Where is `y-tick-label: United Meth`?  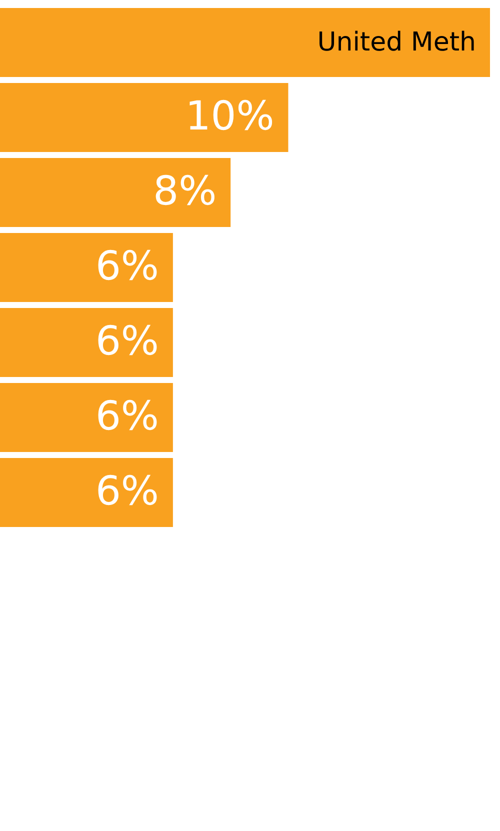 y-tick-label: United Meth is located at coordinates (396, 43).